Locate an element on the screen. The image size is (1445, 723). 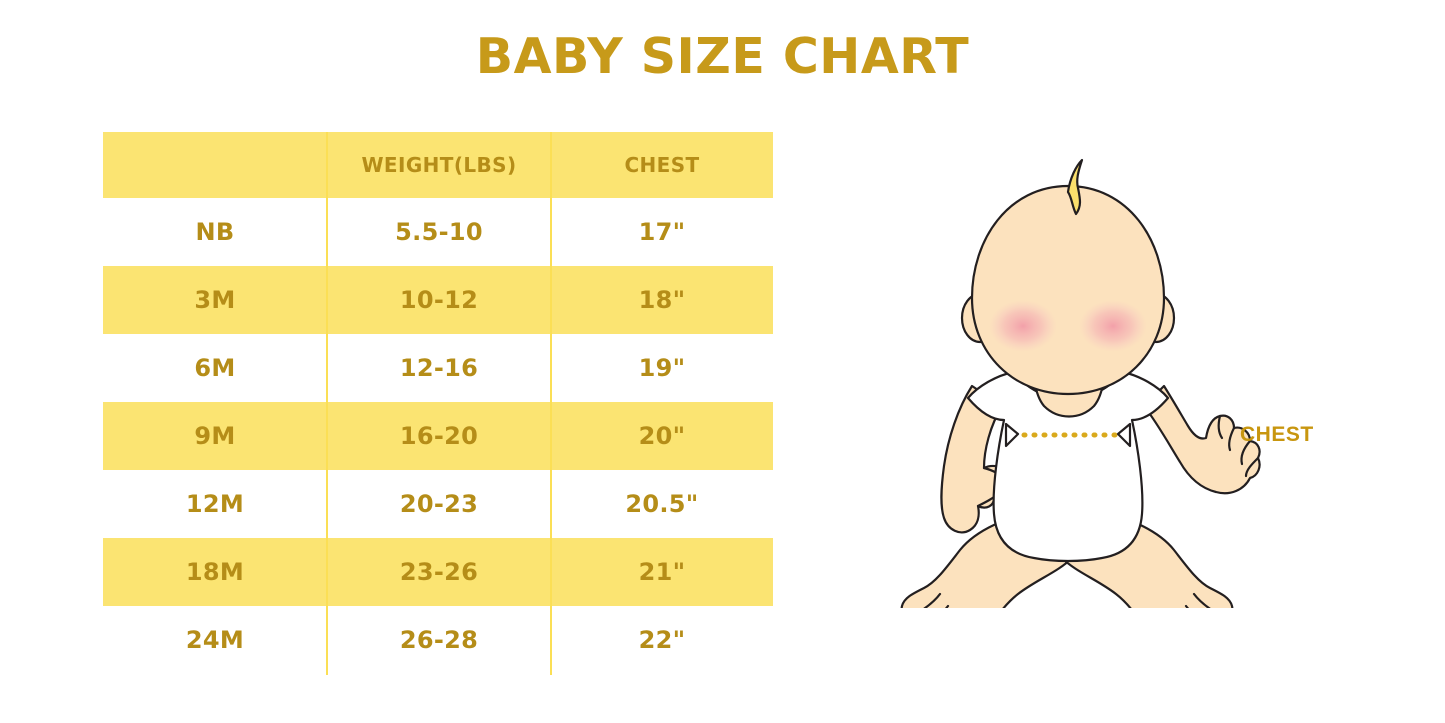
column-header-size is located at coordinates (215, 165).